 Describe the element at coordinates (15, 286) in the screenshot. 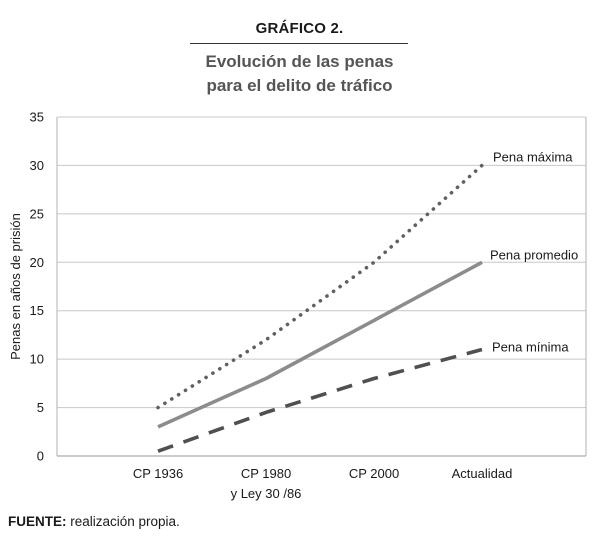

I see `y-axis-title: Penas en años de prisión` at that location.